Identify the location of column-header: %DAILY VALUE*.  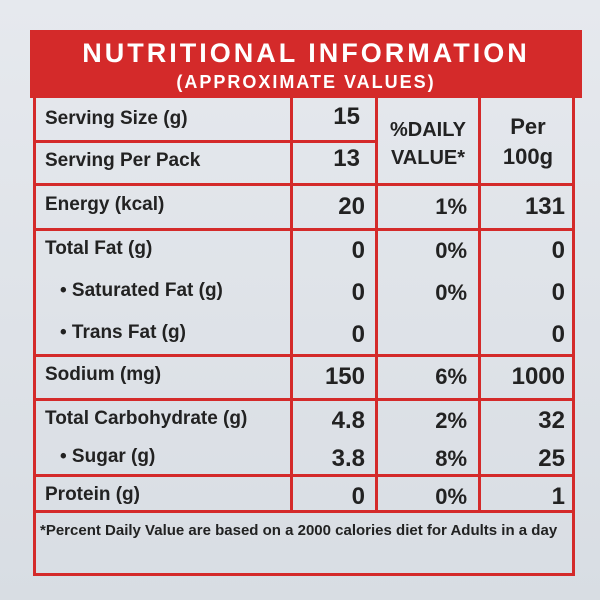
(428, 144).